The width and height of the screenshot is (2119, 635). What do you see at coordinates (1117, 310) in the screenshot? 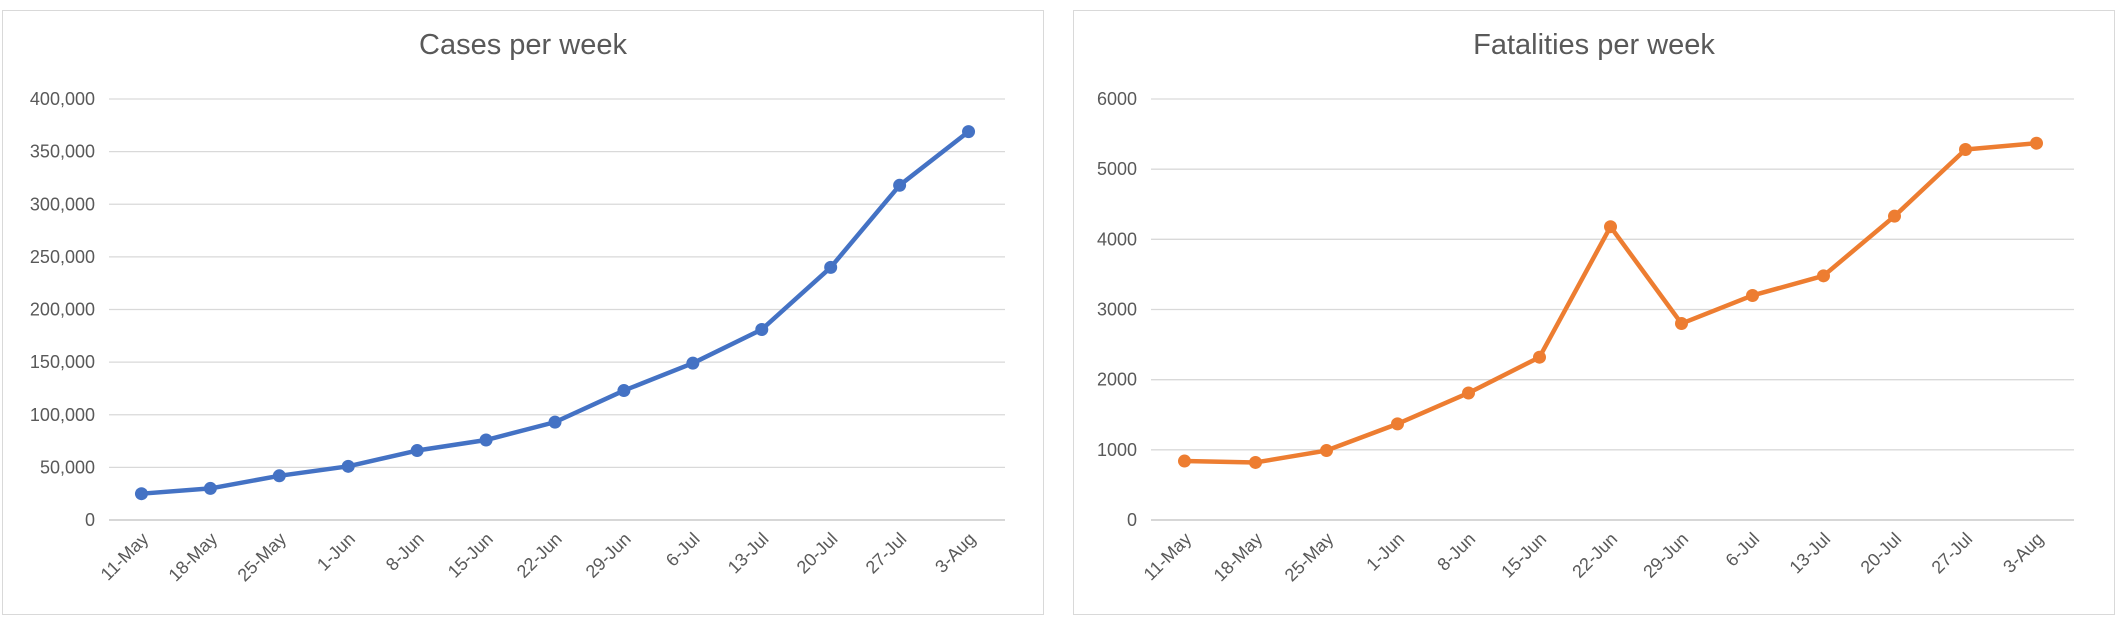
I see `y-tick-label: 3000` at bounding box center [1117, 310].